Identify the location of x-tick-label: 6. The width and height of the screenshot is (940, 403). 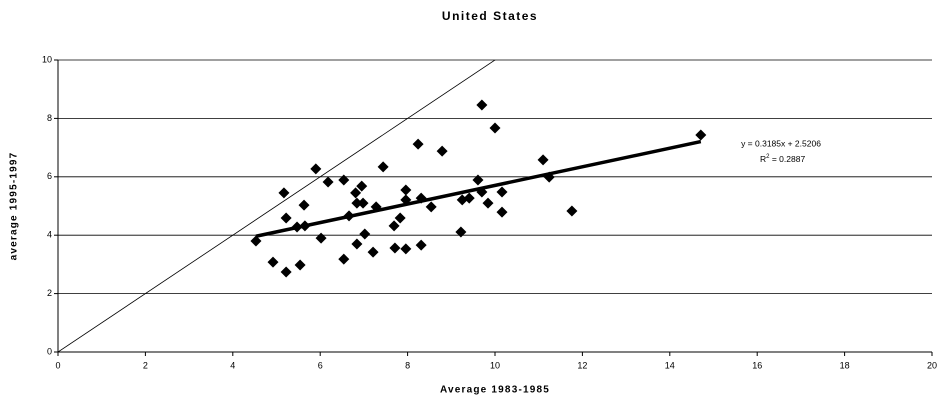
(320, 365).